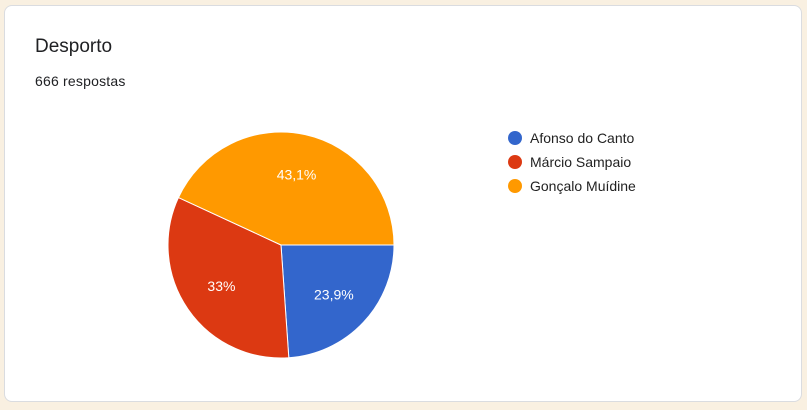 The image size is (807, 410). What do you see at coordinates (582, 138) in the screenshot?
I see `legend-label: Afonso do Canto` at bounding box center [582, 138].